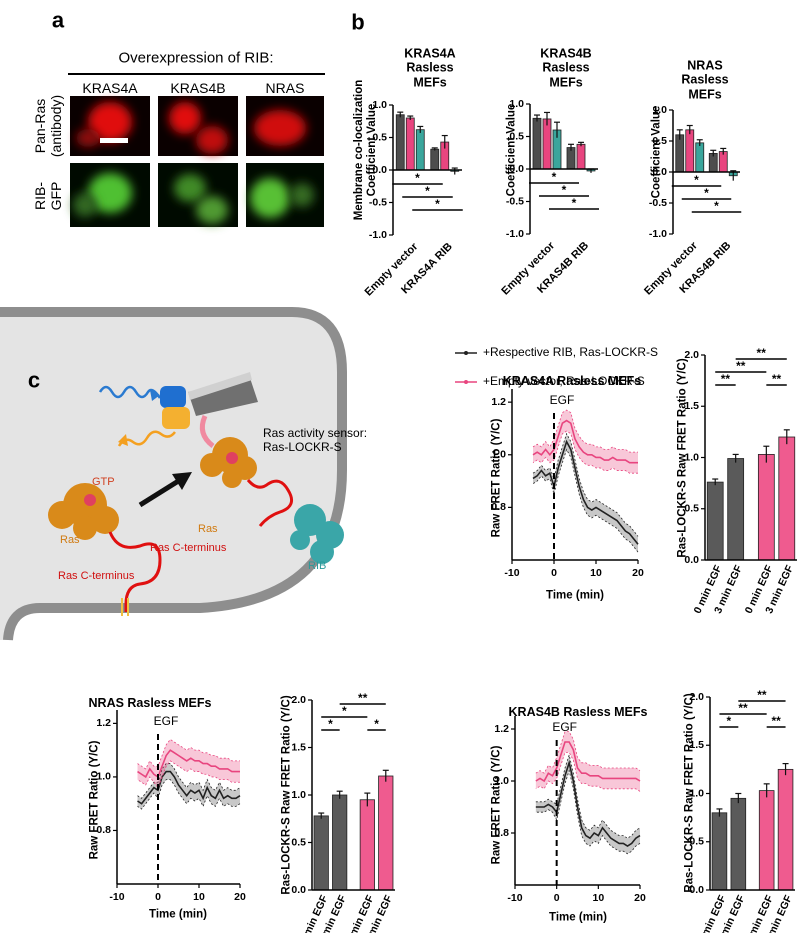 The width and height of the screenshot is (811, 933). I want to click on legend-label: +Respective RIB, Ras-LOCKR-S, so click(570, 352).